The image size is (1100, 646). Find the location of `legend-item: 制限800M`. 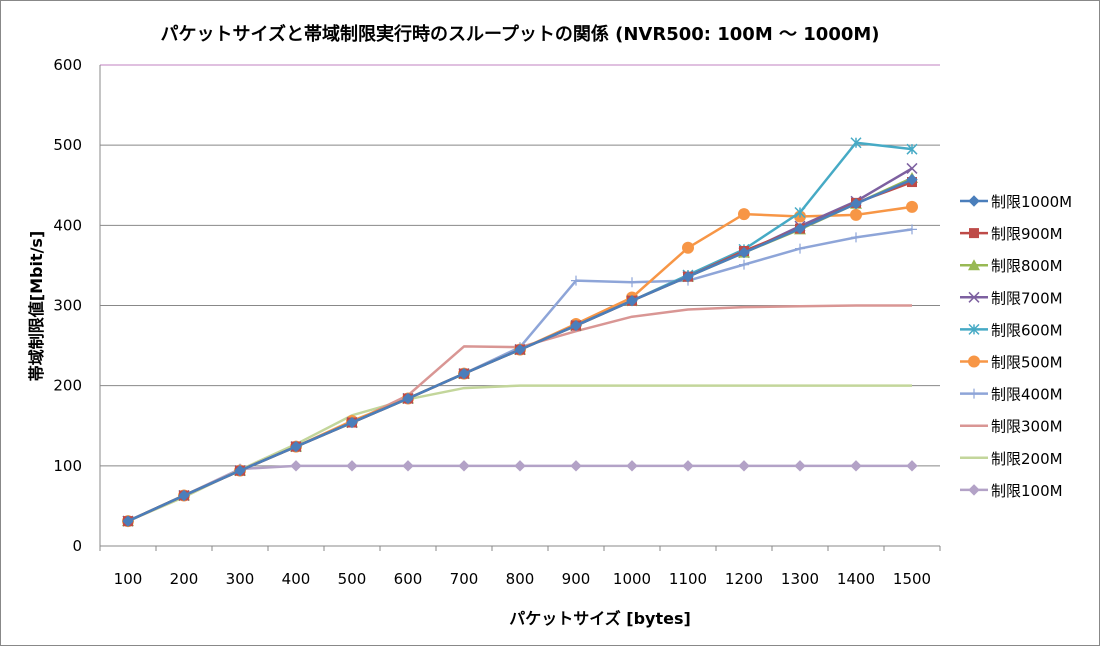

legend-item: 制限800M is located at coordinates (1011, 266).